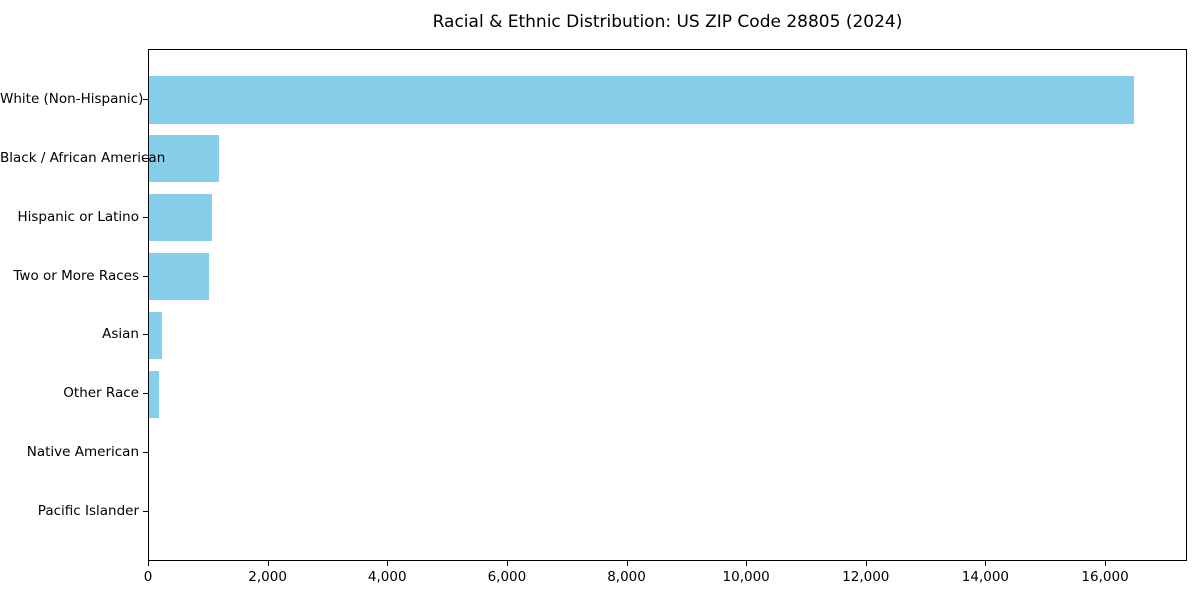 Image resolution: width=1200 pixels, height=600 pixels. Describe the element at coordinates (76, 275) in the screenshot. I see `y-axis-label: Two or More Races` at that location.